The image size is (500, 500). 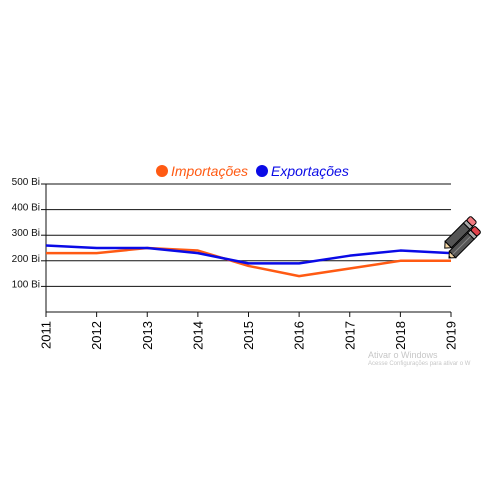 What do you see at coordinates (26, 208) in the screenshot?
I see `y-tick-label: 400 Bi` at bounding box center [26, 208].